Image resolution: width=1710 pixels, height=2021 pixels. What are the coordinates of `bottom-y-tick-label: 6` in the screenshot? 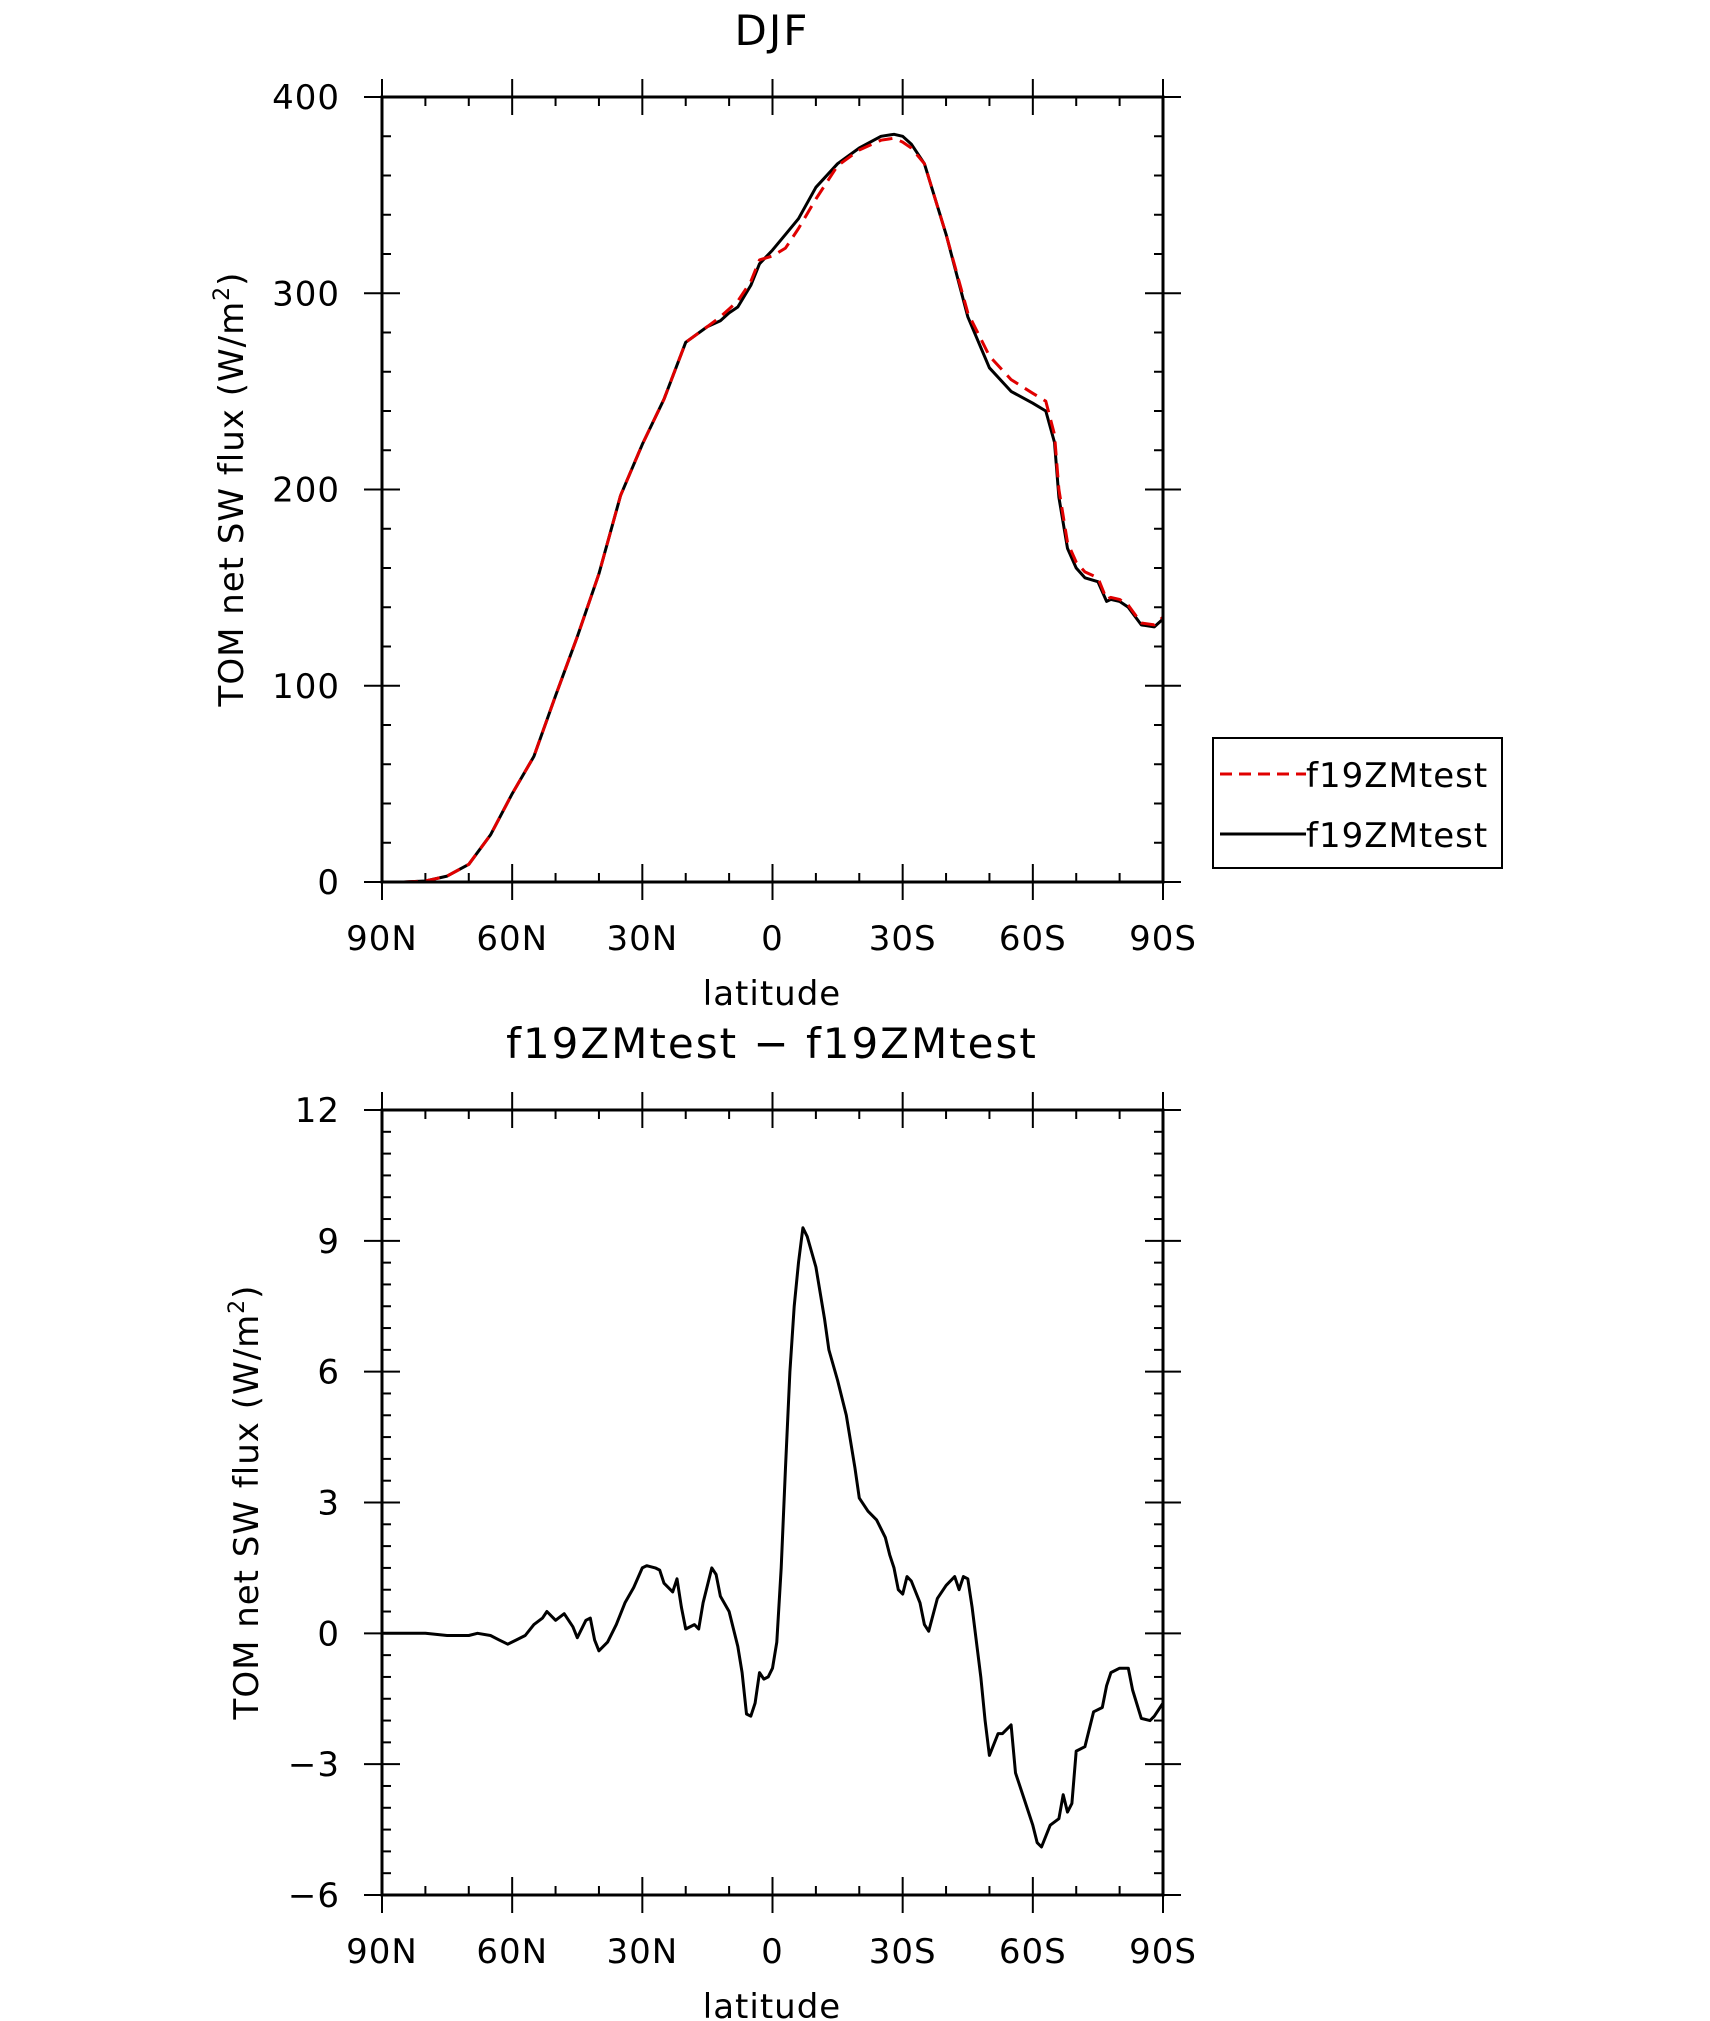 It's located at (328, 1373).